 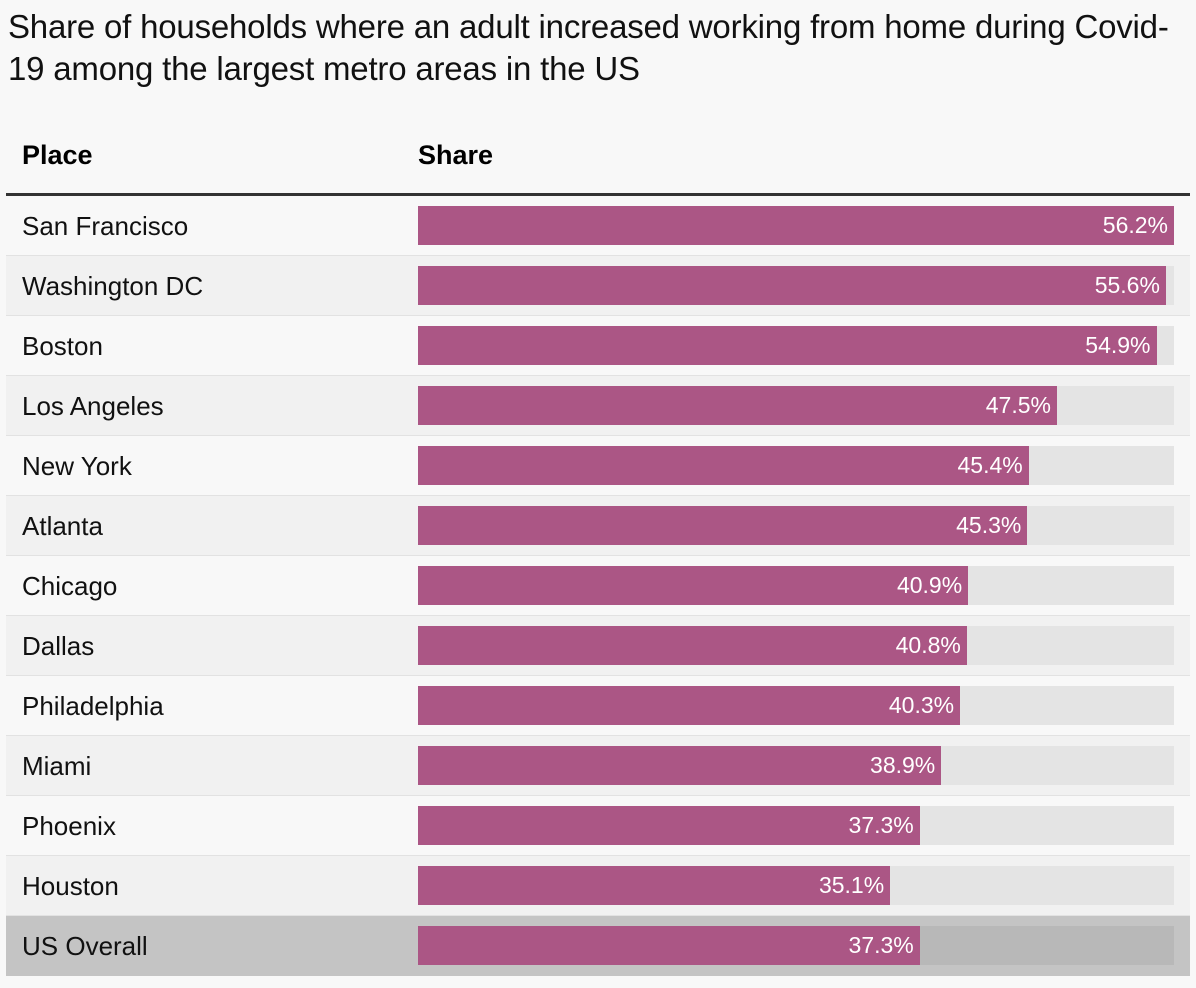 I want to click on header-divider, so click(x=598, y=194).